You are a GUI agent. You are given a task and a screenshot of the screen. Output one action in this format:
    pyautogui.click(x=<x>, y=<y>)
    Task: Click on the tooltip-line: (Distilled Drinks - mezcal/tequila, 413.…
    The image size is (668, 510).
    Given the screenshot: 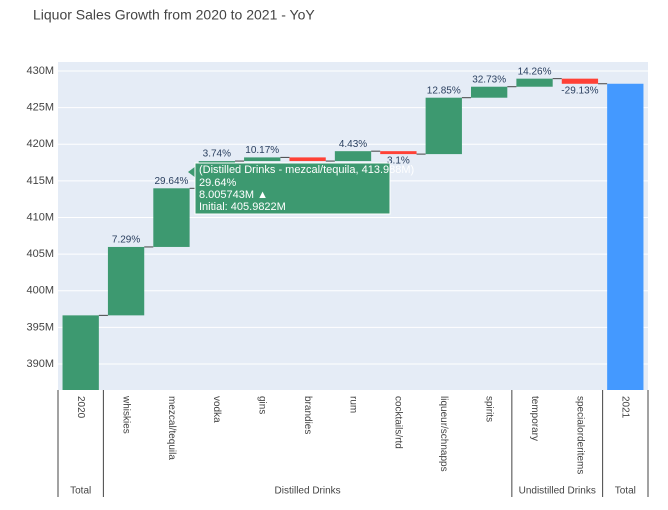 What is the action you would take?
    pyautogui.click(x=306, y=170)
    